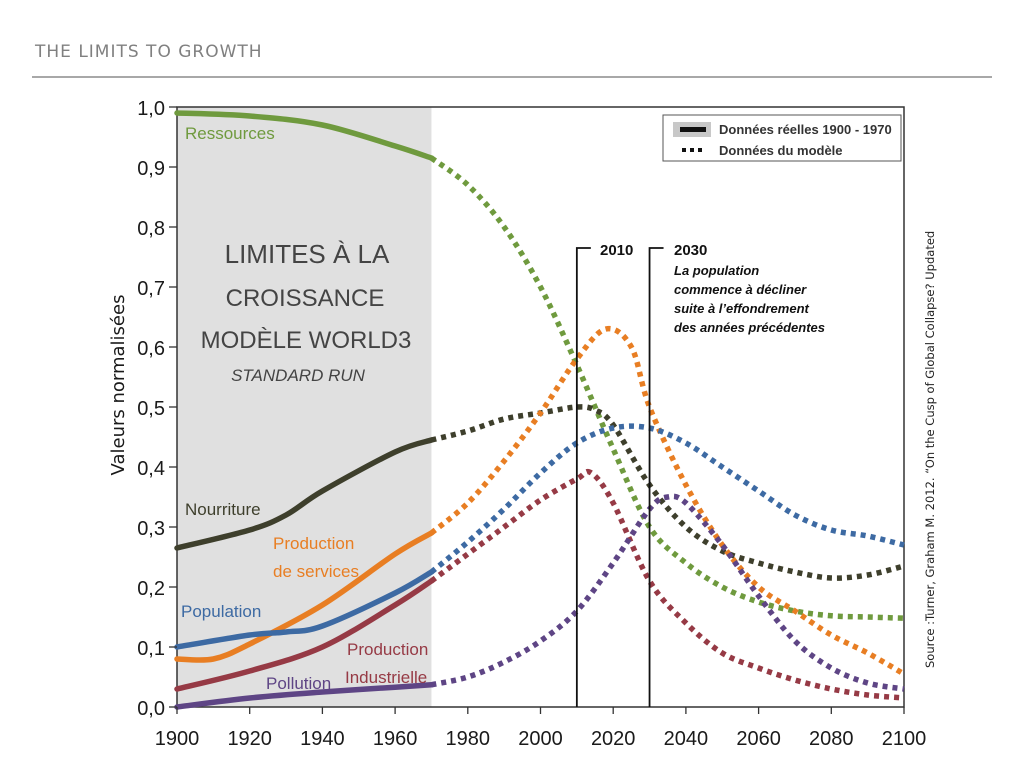  I want to click on series-production-industrielle-model, so click(667, 584).